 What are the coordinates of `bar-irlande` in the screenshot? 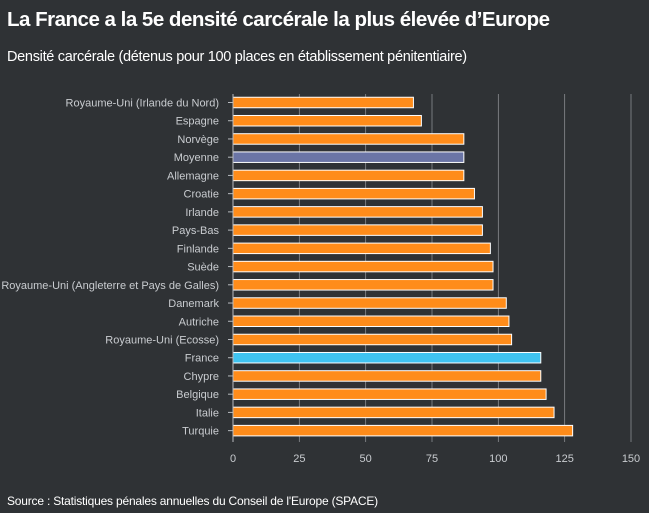 It's located at (357, 212).